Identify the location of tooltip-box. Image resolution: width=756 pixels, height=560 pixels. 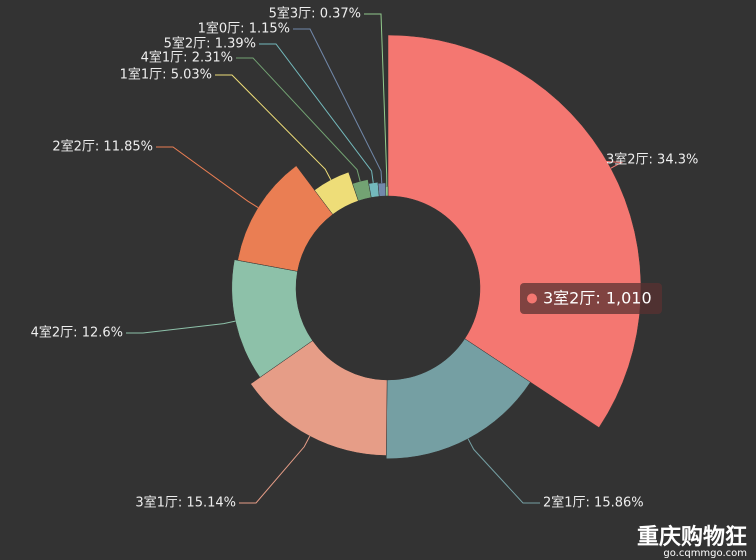
(591, 298).